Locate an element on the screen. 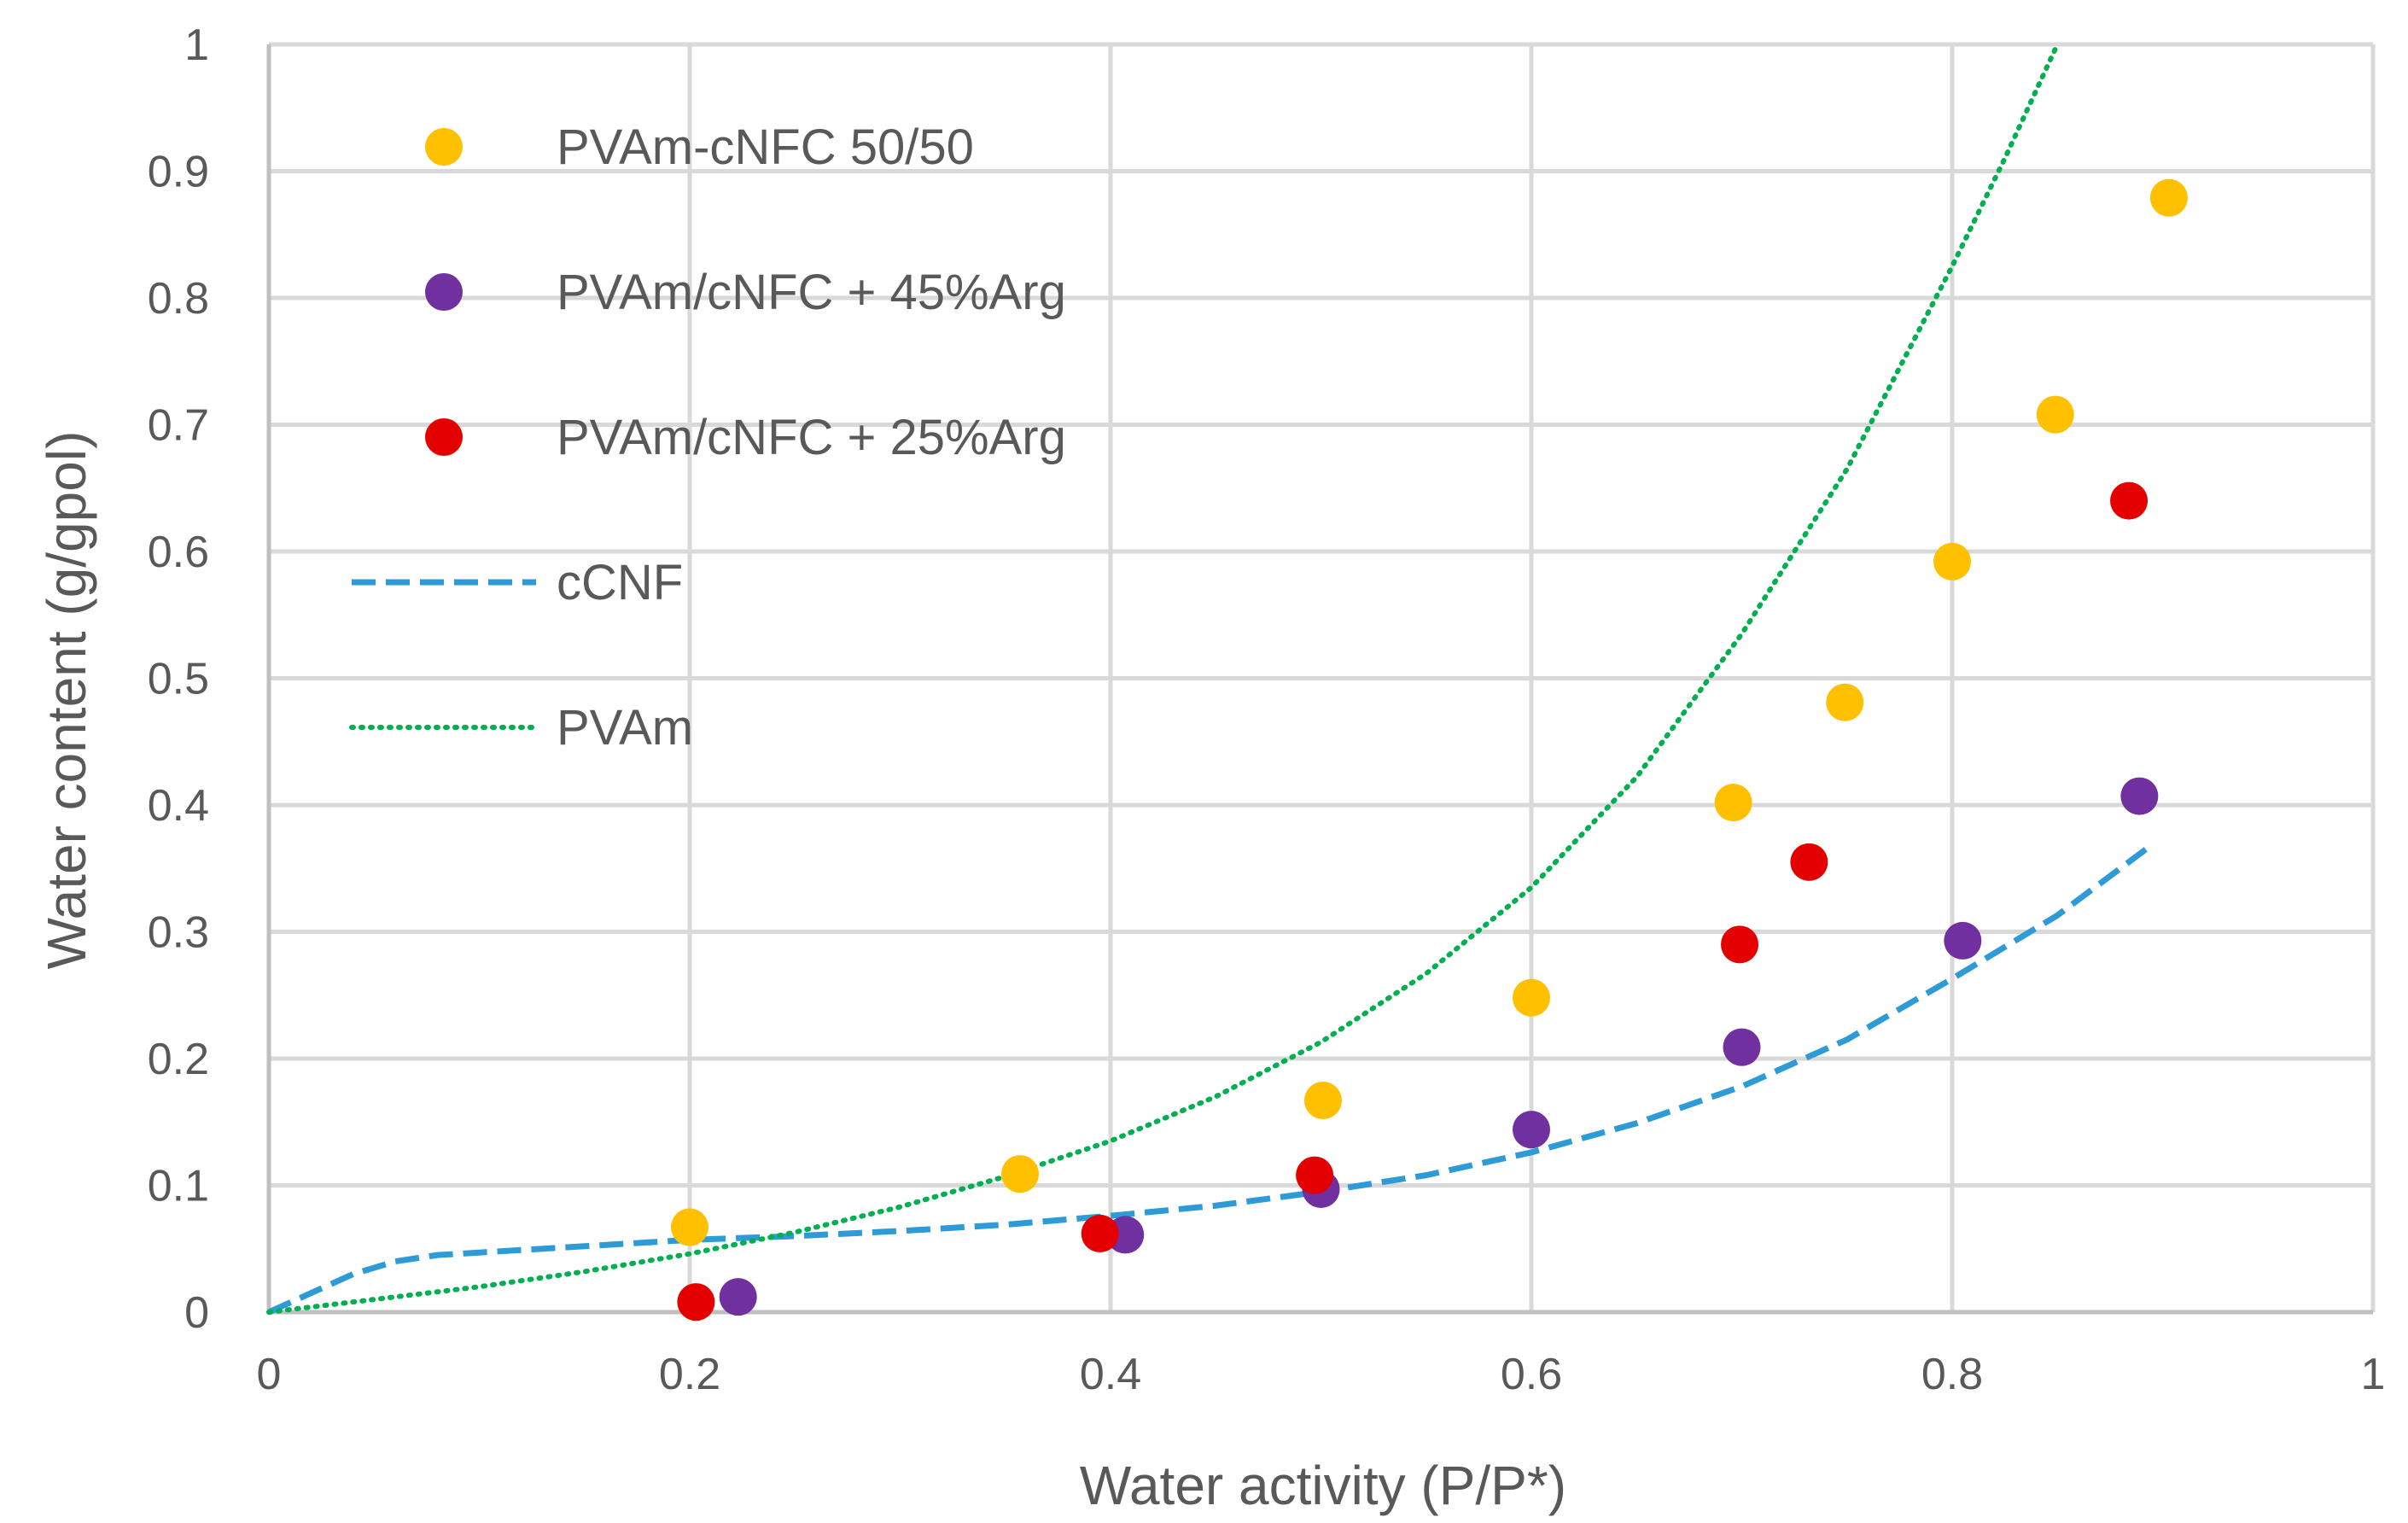  y-tick-label: 0.2 is located at coordinates (178, 1059).